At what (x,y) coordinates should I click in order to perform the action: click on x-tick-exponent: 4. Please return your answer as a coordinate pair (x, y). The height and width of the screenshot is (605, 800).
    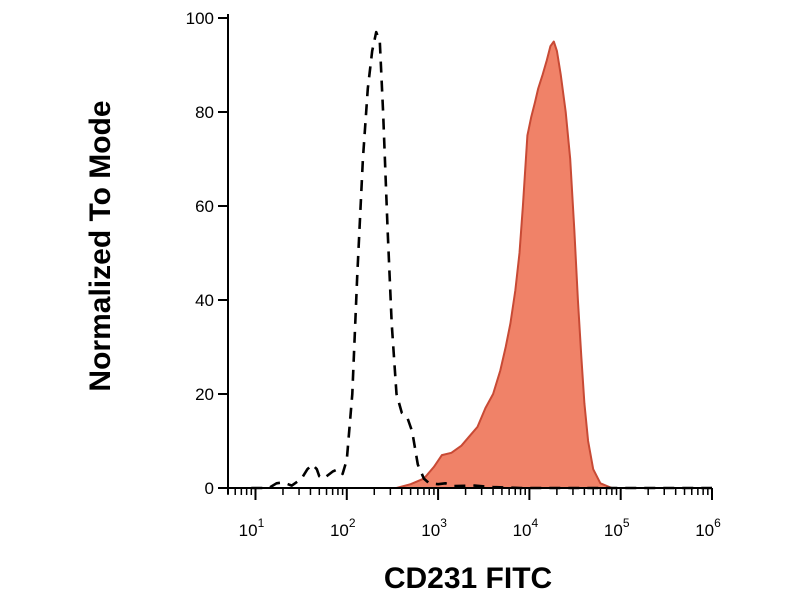
    Looking at the image, I should click on (535, 523).